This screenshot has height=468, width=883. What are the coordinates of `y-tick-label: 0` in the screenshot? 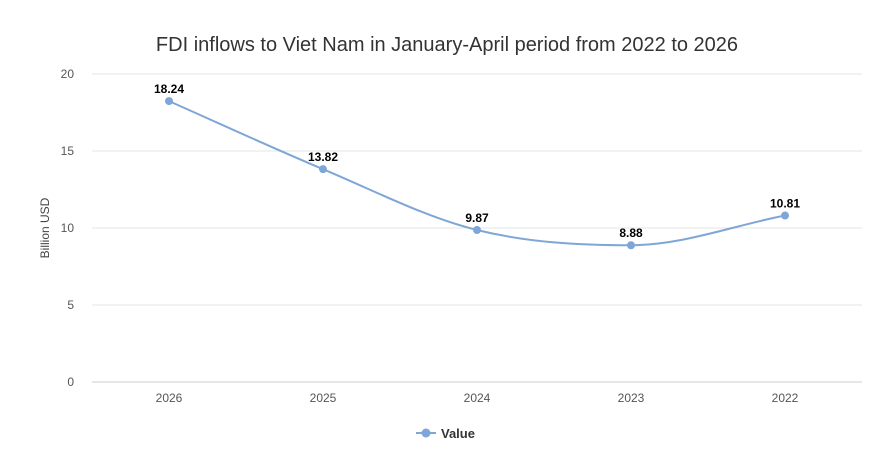 It's located at (70, 382).